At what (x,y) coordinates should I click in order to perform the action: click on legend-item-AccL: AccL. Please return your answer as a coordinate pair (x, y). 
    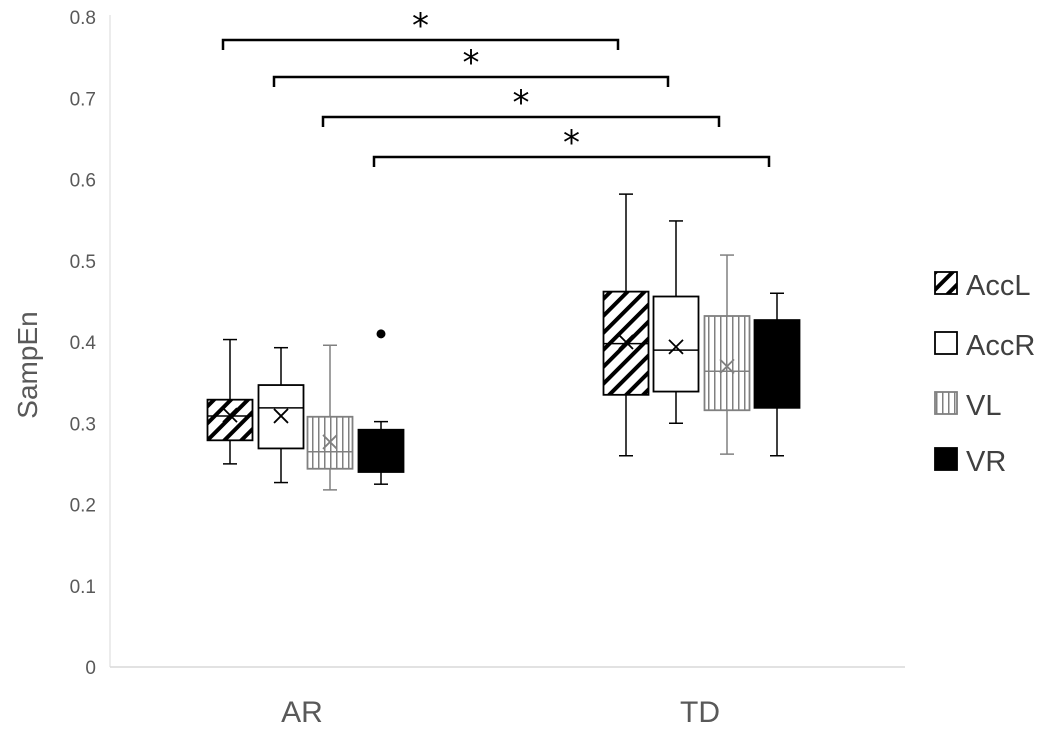
    Looking at the image, I should click on (982, 286).